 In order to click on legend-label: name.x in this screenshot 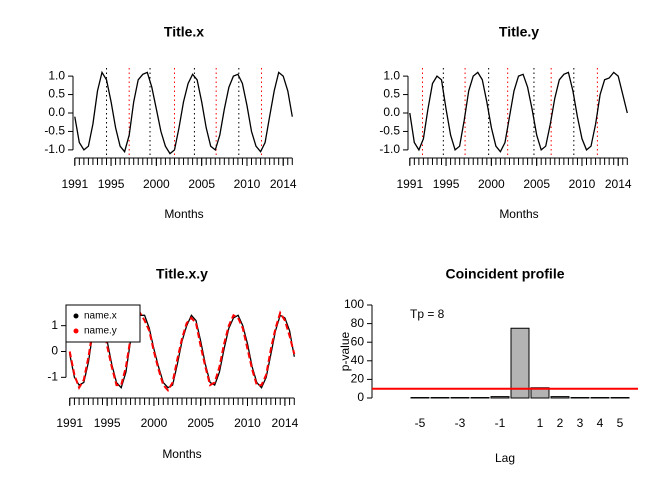, I will do `click(100, 316)`.